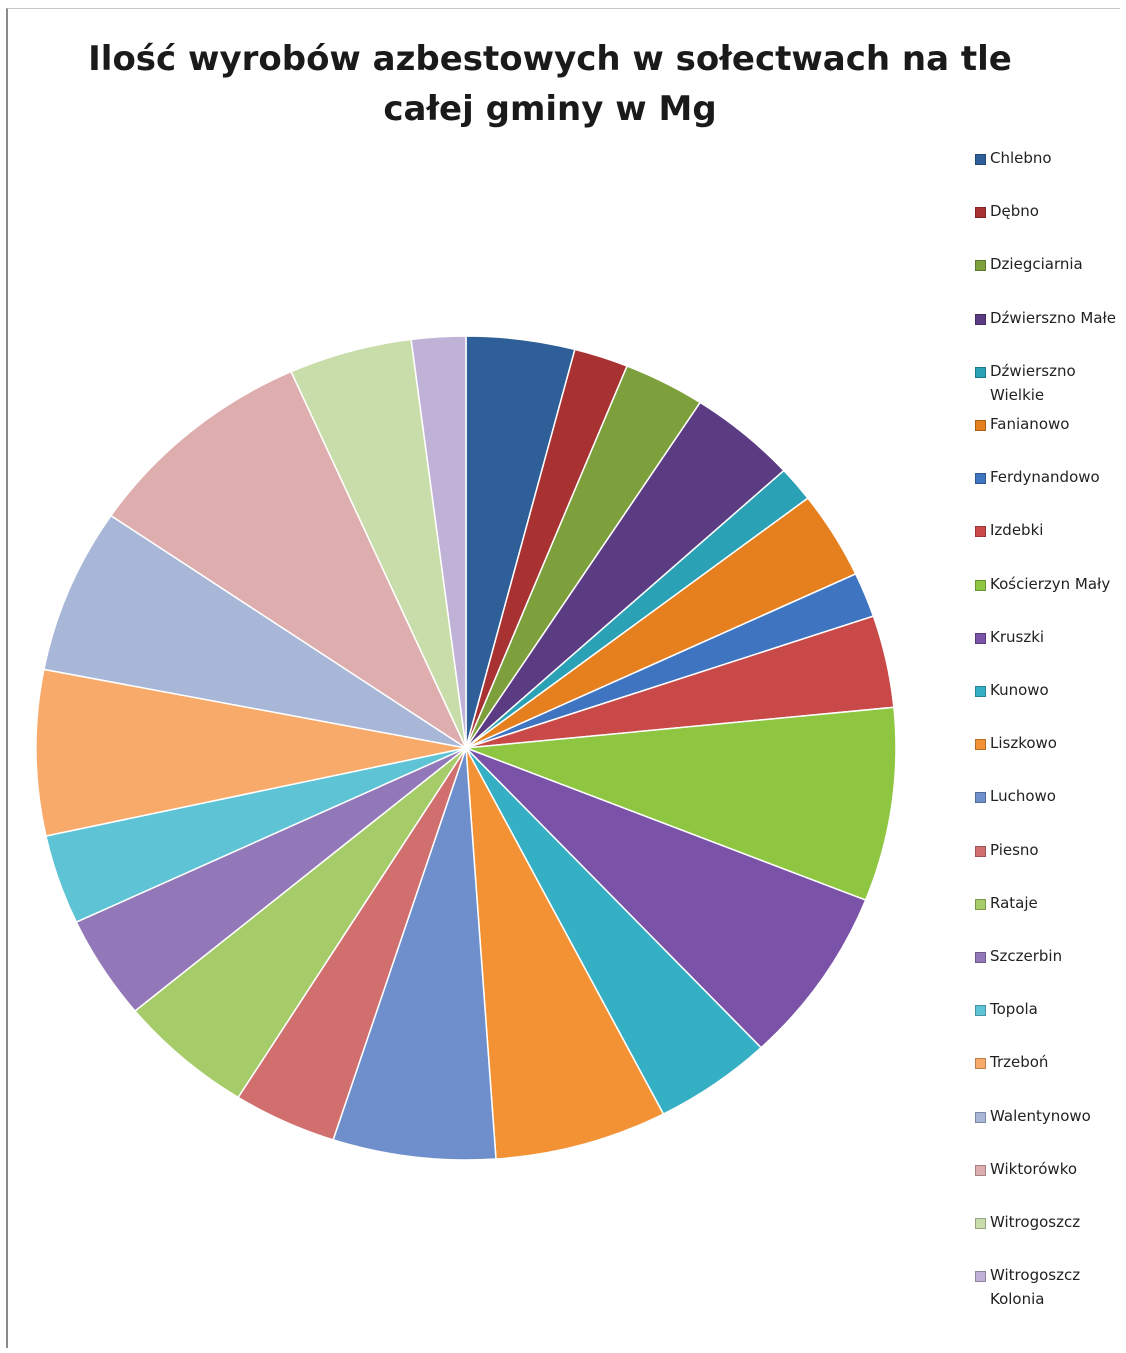 The width and height of the screenshot is (1126, 1353). What do you see at coordinates (1036, 264) in the screenshot?
I see `legend-label: Dziegciarnia` at bounding box center [1036, 264].